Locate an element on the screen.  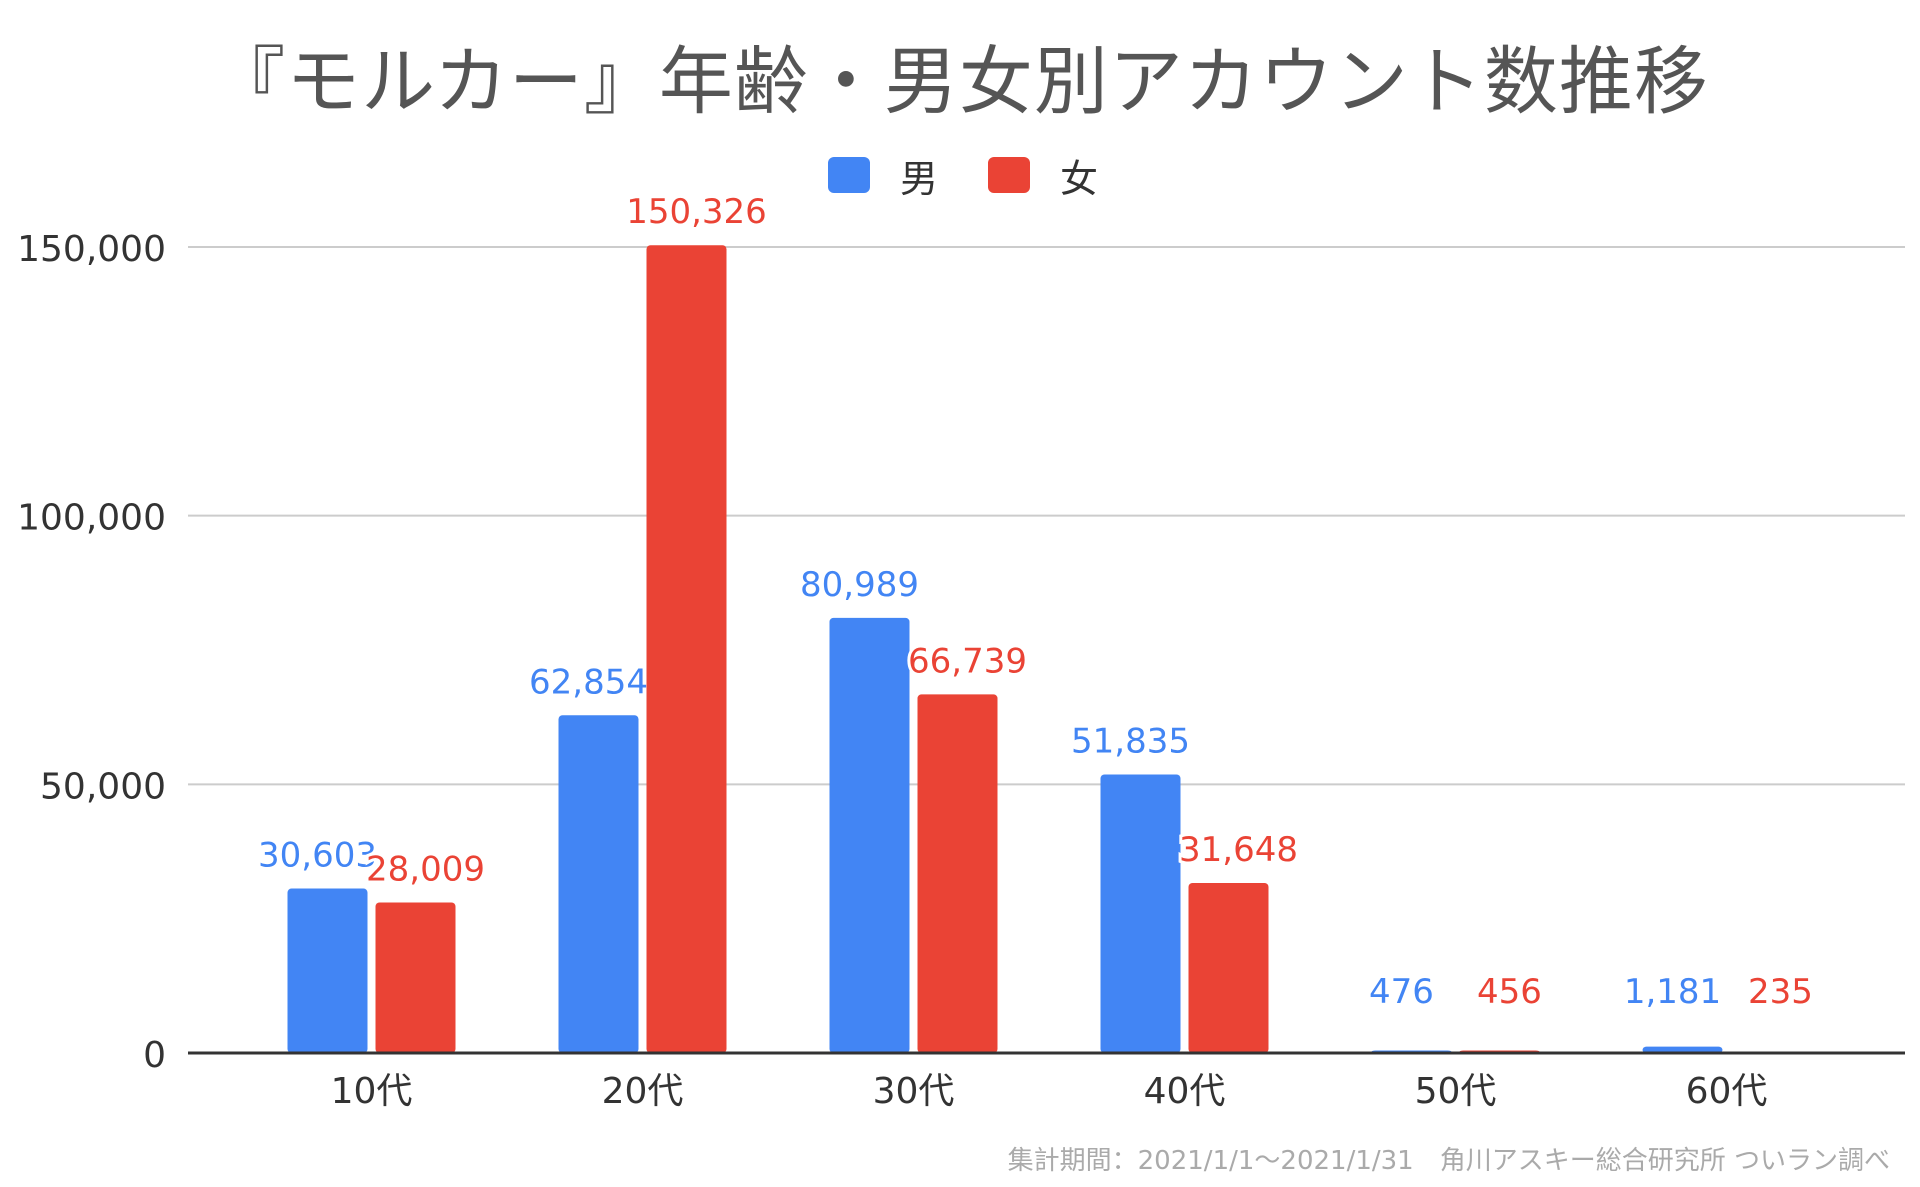
data-label-female: 28,009 is located at coordinates (425, 869).